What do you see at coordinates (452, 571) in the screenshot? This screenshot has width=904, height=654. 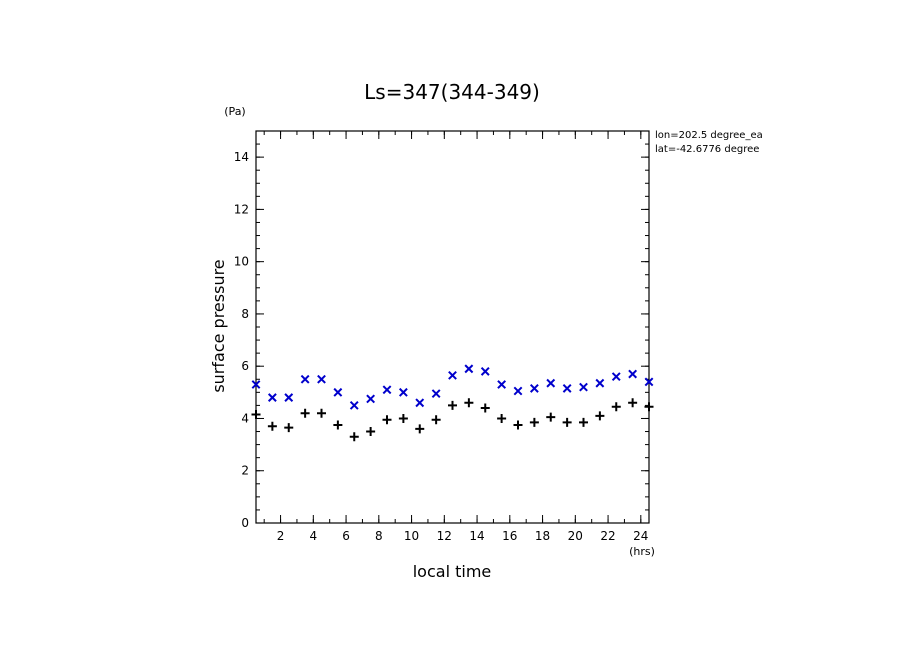 I see `x-axis-label: local time` at bounding box center [452, 571].